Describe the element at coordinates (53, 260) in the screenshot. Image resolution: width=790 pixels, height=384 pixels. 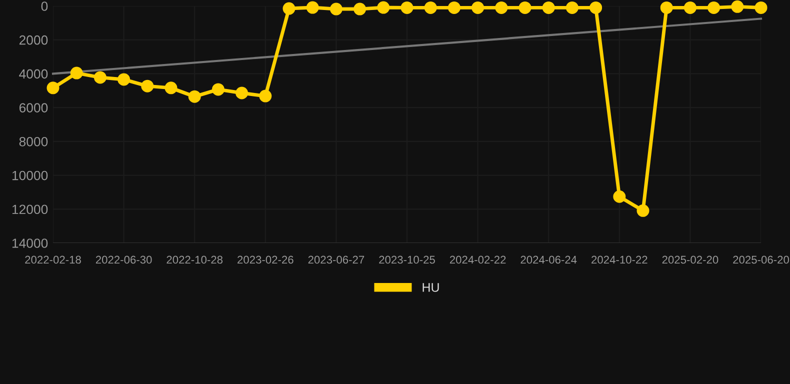
I see `x-tick-label: 2022-02-18` at that location.